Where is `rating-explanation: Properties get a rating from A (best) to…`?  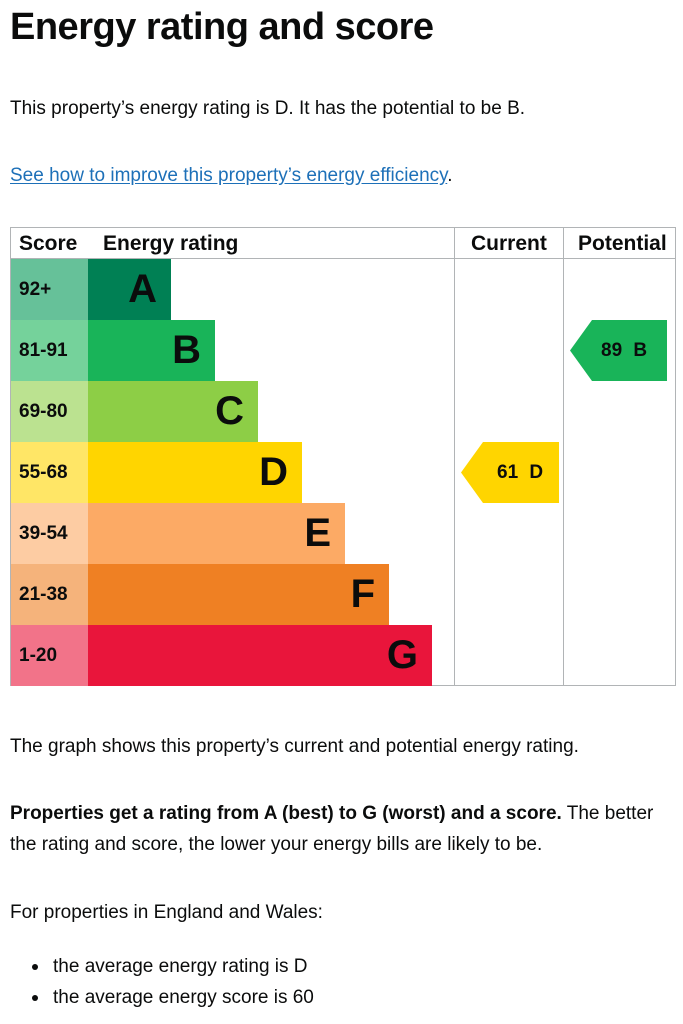
rating-explanation: Properties get a rating from A (best) to… is located at coordinates (331, 813).